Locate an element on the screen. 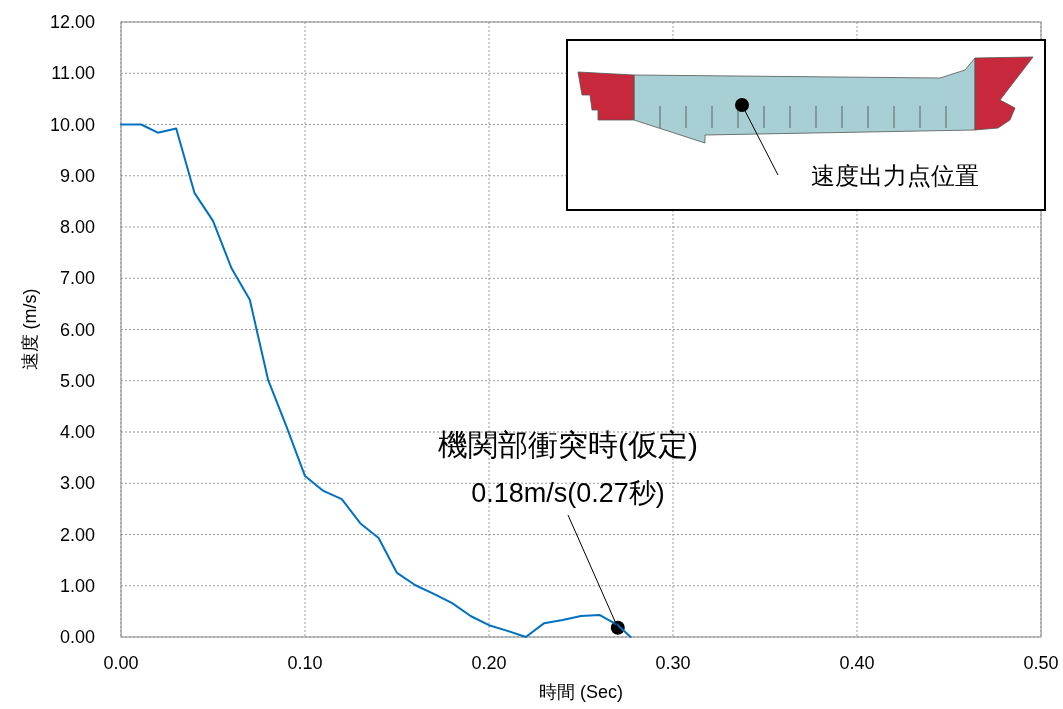 This screenshot has height=709, width=1063. y-tick-label: 5.00 is located at coordinates (77, 380).